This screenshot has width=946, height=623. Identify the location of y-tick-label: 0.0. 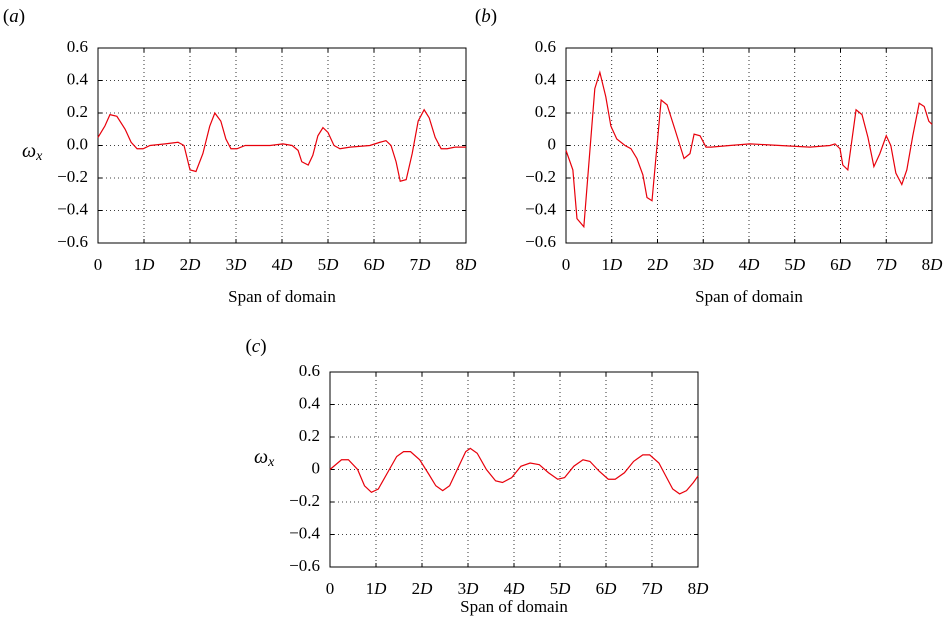
(77, 143).